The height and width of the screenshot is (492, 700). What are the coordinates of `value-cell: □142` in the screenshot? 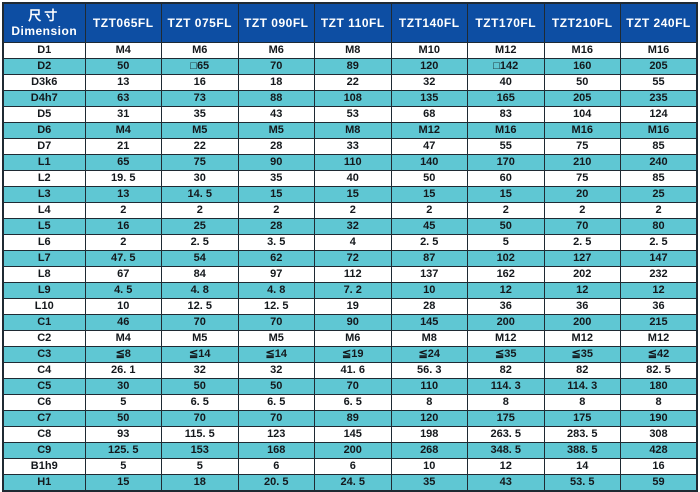 It's located at (506, 66).